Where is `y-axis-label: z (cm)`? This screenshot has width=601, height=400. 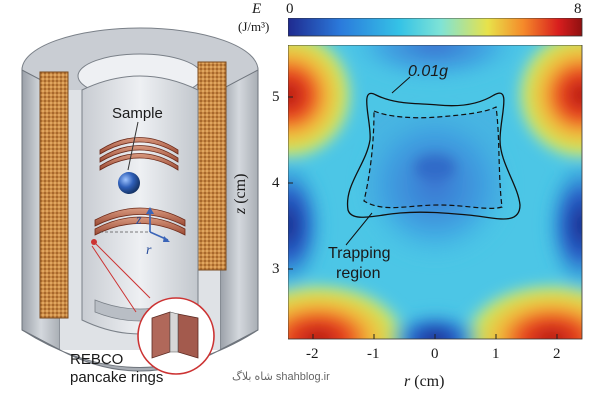
y-axis-label: z (cm) is located at coordinates (241, 194).